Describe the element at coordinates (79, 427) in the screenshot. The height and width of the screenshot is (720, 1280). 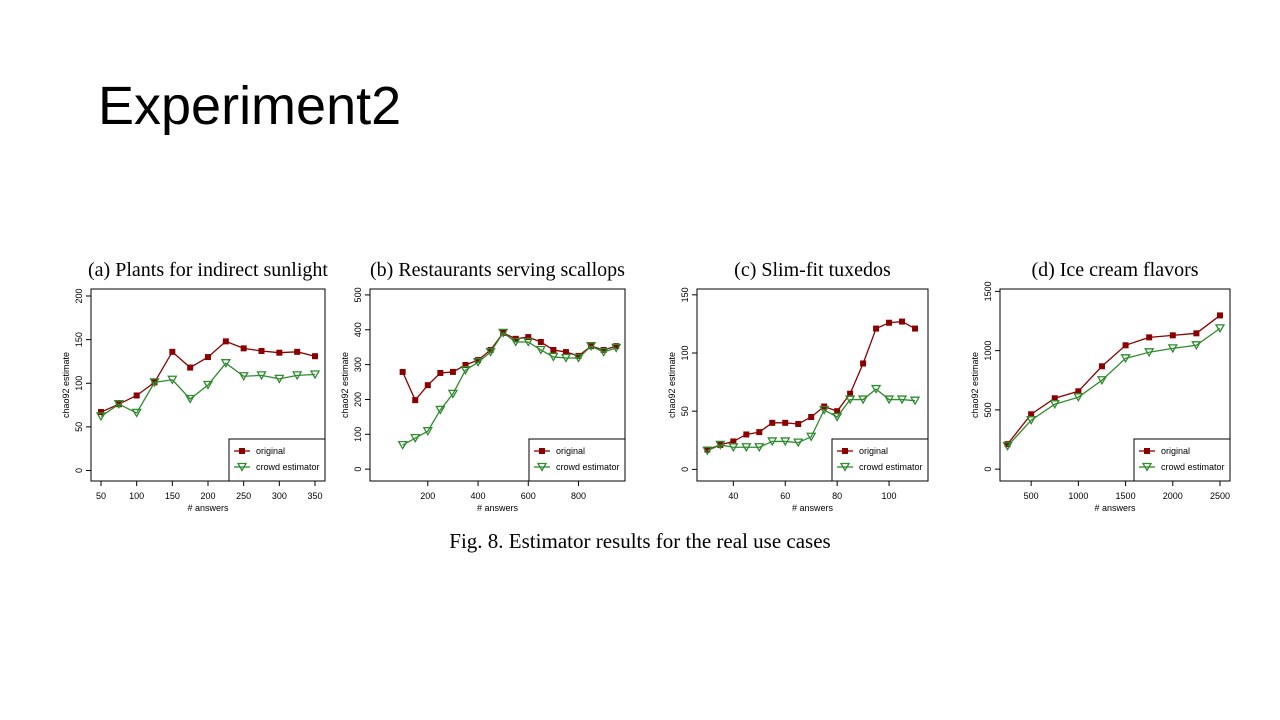
I see `y-tick-label: 50` at that location.